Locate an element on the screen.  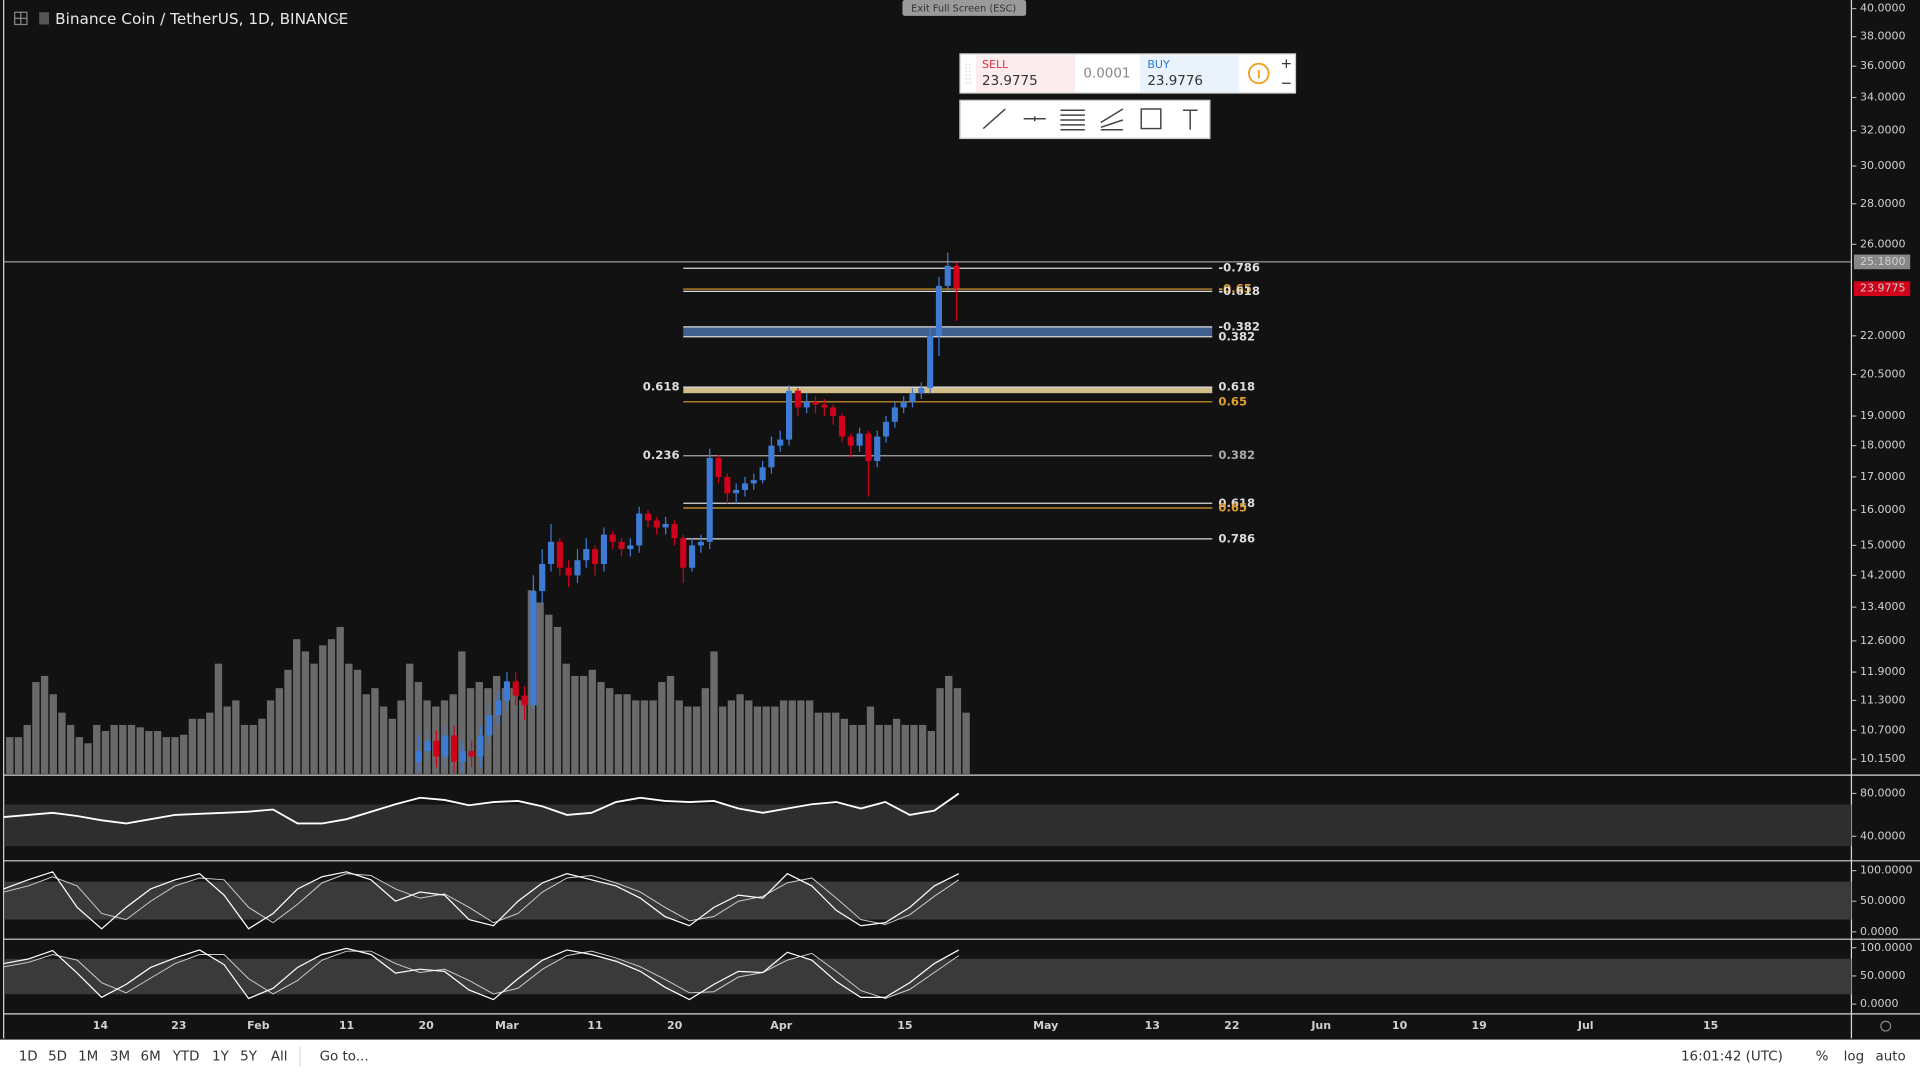
y-tick-label: 34.0000 is located at coordinates (1883, 97).